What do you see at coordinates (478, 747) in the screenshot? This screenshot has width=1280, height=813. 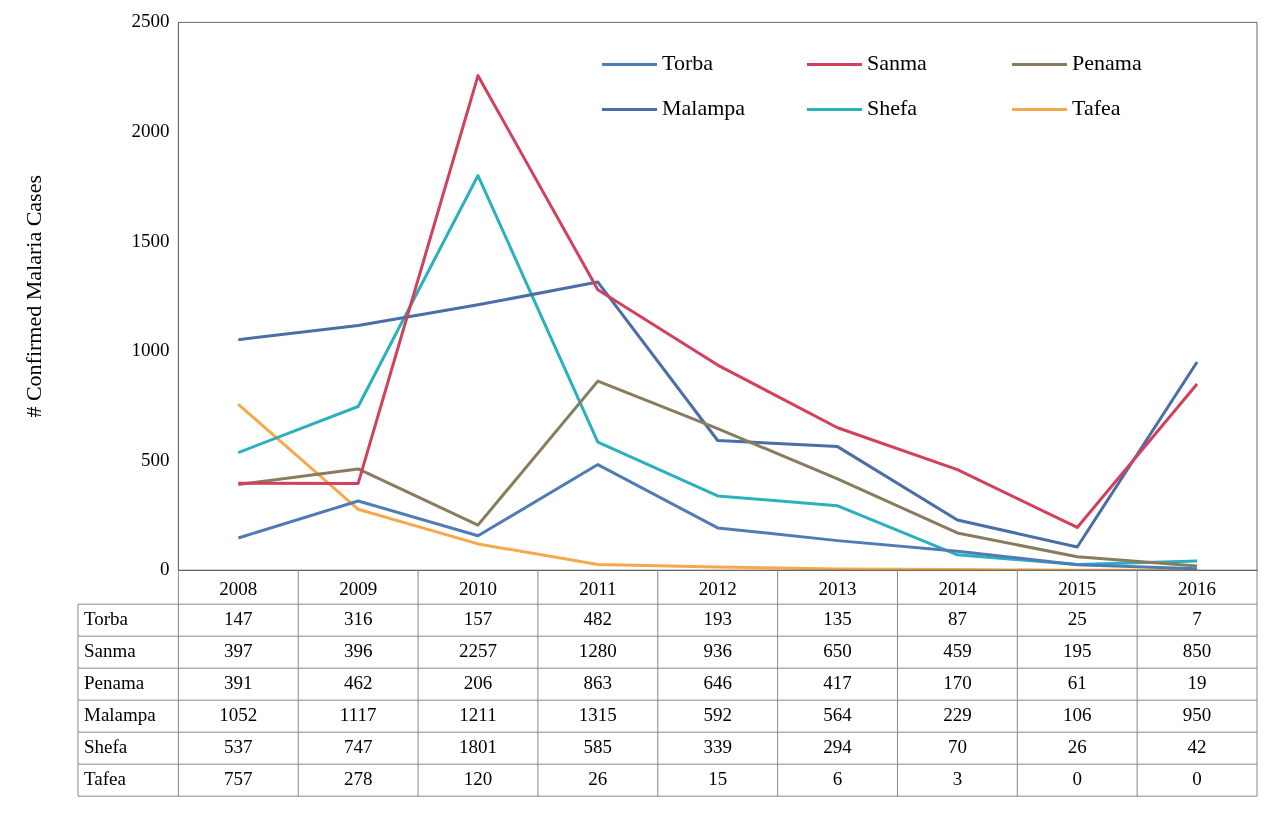 I see `data-label: 1801` at bounding box center [478, 747].